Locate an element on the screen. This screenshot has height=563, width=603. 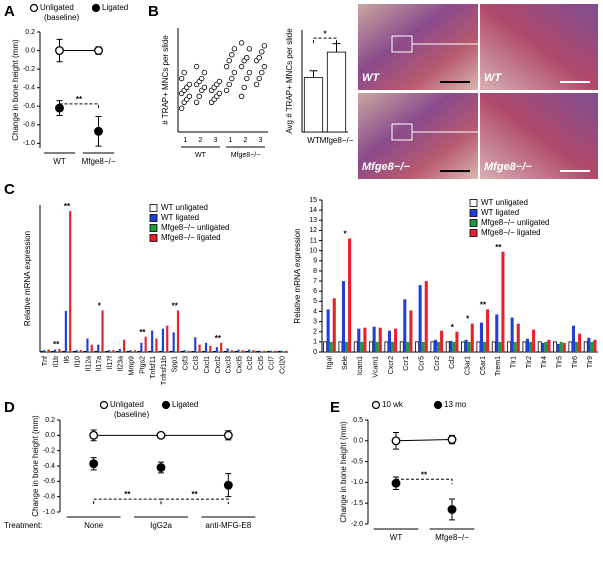
y-tick-label: 9 is located at coordinates (315, 261).